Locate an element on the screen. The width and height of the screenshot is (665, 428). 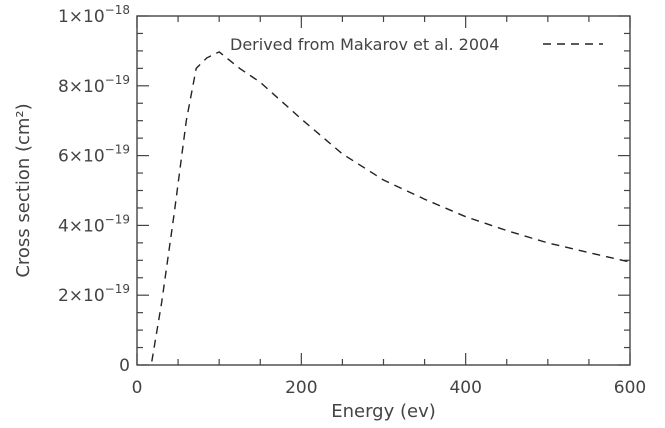
legend: Derived from Makarov et al. 2004 is located at coordinates (416, 44).